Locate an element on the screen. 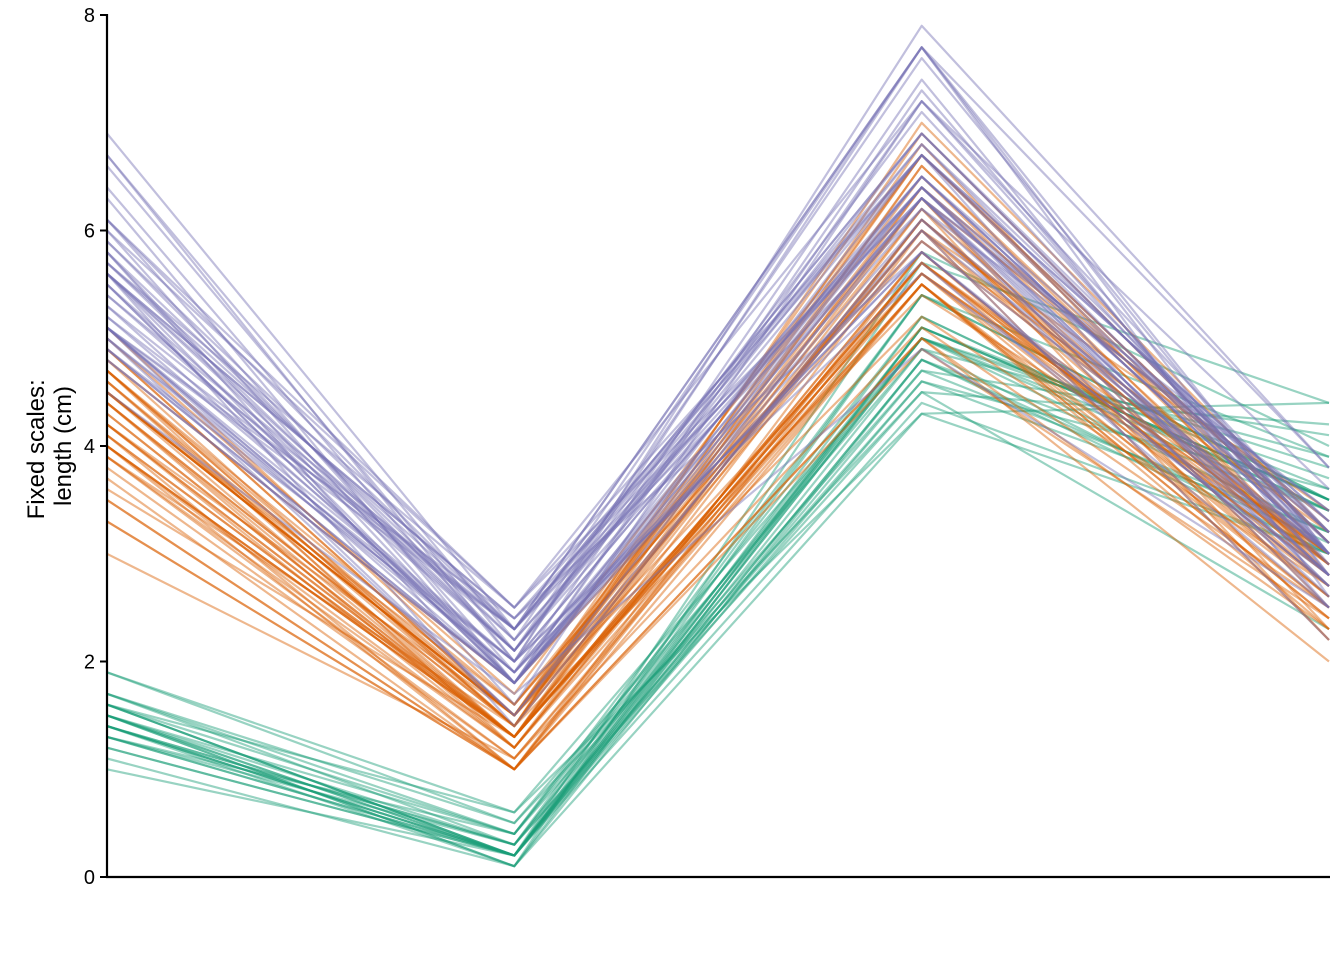 Image resolution: width=1344 pixels, height=960 pixels. y-tick-label-4: 4 is located at coordinates (89, 447).